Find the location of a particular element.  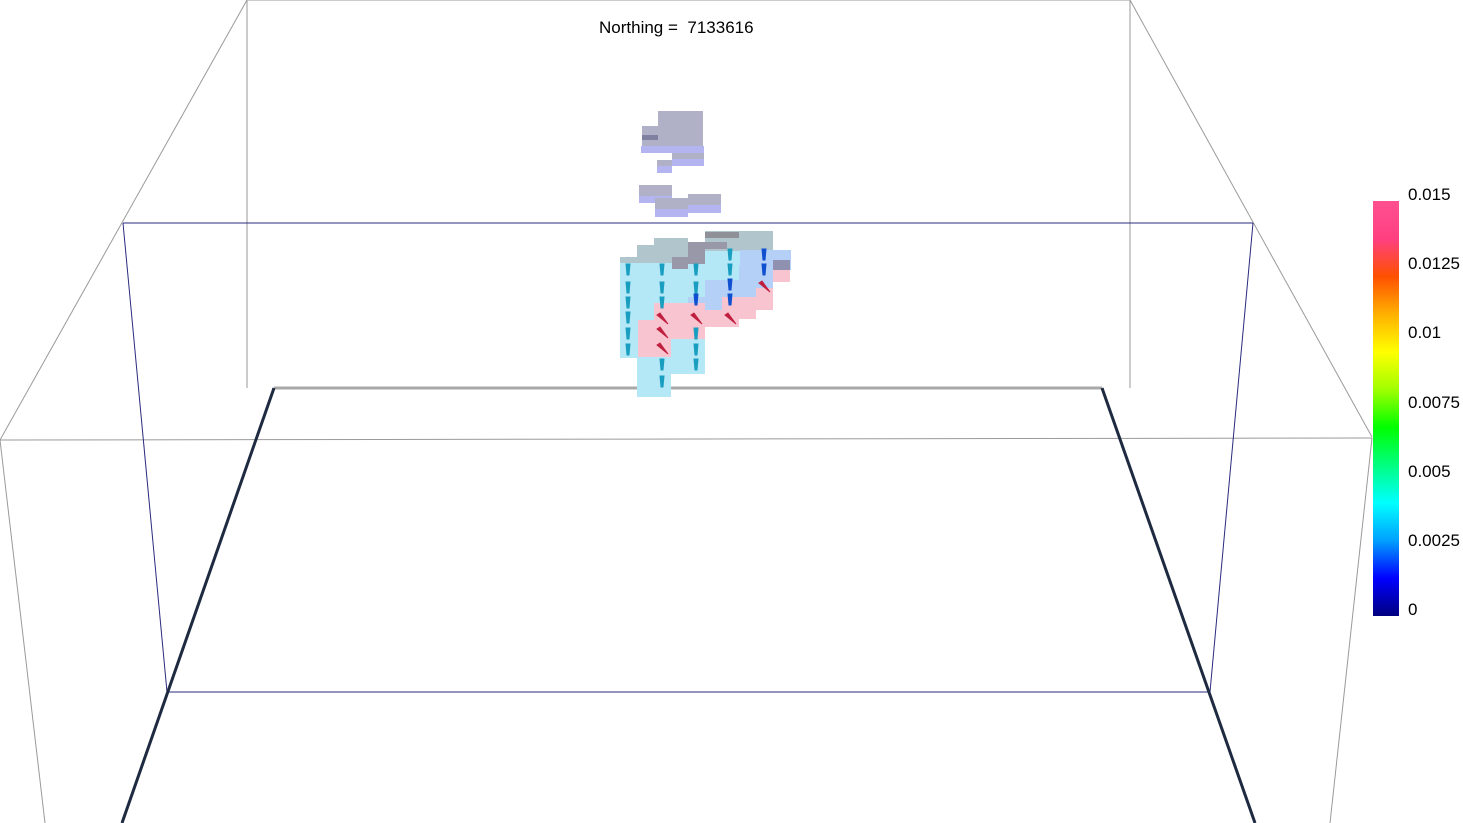

plot-title: Northing = 7133616 is located at coordinates (676, 28).